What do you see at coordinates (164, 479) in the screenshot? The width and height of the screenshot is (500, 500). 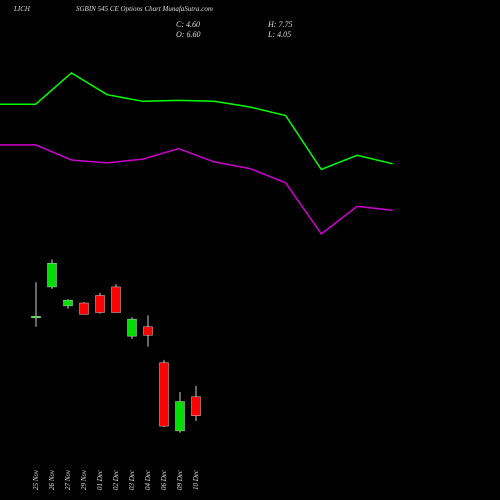 I see `x-tick-label: 06 Dec` at bounding box center [164, 479].